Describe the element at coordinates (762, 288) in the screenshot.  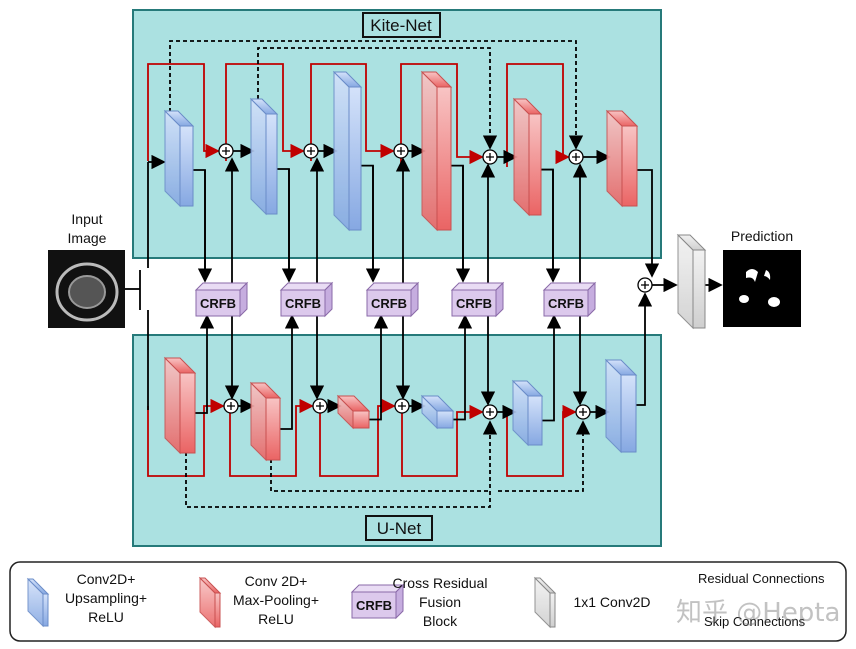
I see `prediction-bg` at that location.